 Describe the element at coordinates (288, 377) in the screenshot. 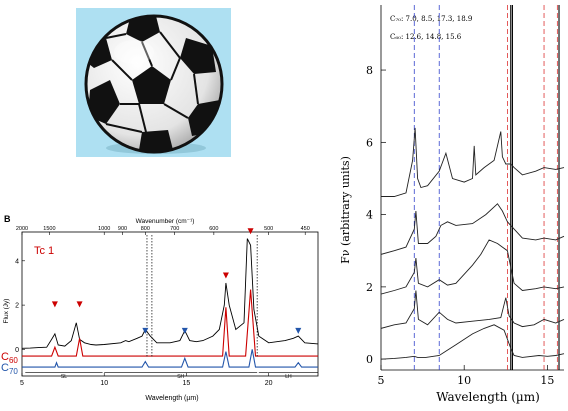

I see `module-label: LH` at that location.